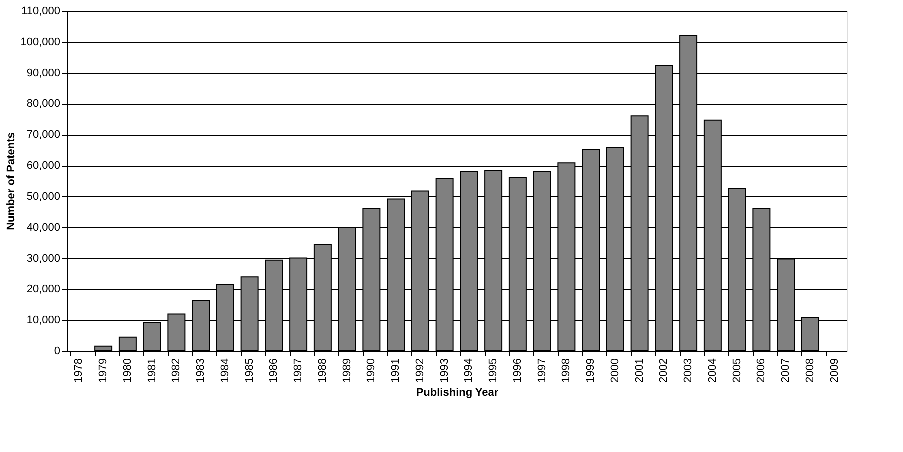  What do you see at coordinates (250, 370) in the screenshot?
I see `x-tick-label: 1985` at bounding box center [250, 370].